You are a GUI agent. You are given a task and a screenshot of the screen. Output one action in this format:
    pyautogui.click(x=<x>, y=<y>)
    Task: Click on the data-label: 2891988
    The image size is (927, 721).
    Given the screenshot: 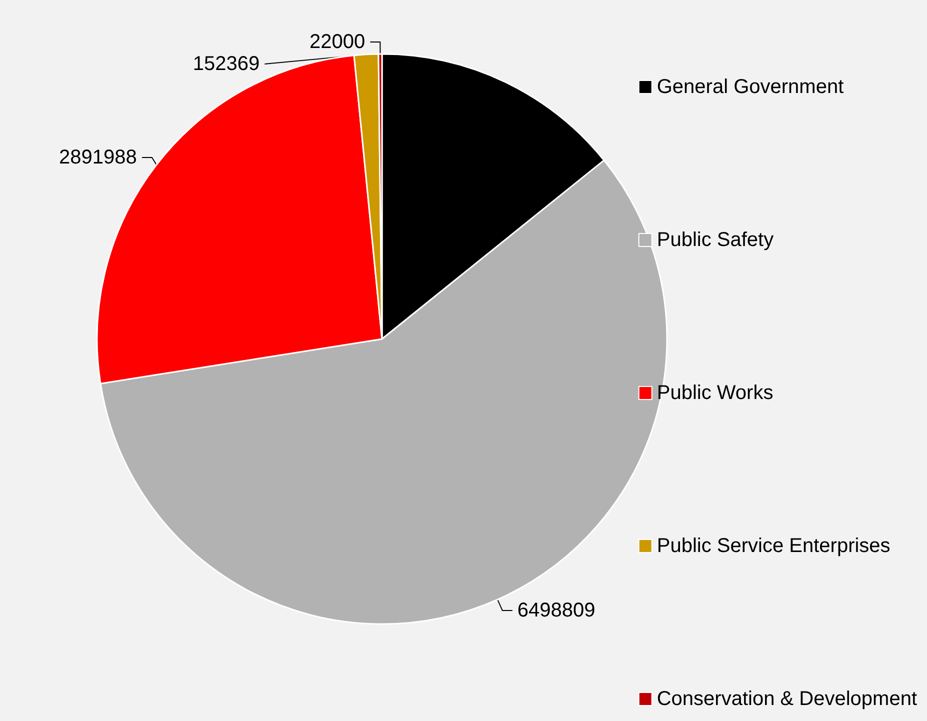 What is the action you would take?
    pyautogui.click(x=98, y=157)
    